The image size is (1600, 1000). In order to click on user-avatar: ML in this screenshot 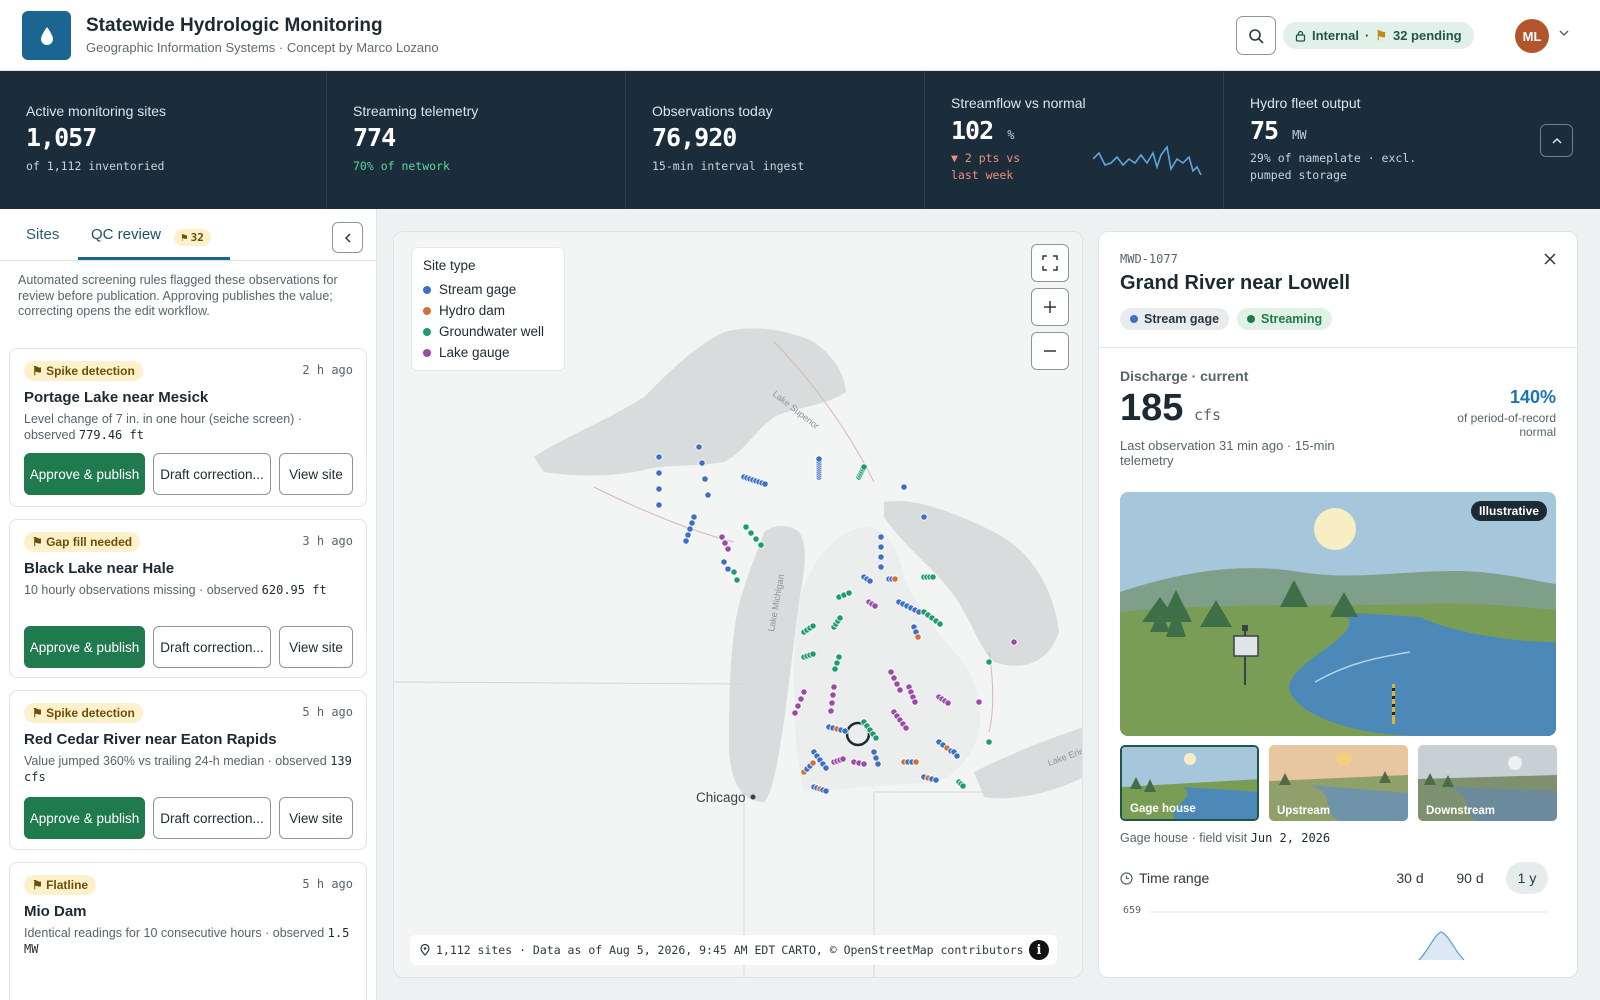, I will do `click(1532, 36)`.